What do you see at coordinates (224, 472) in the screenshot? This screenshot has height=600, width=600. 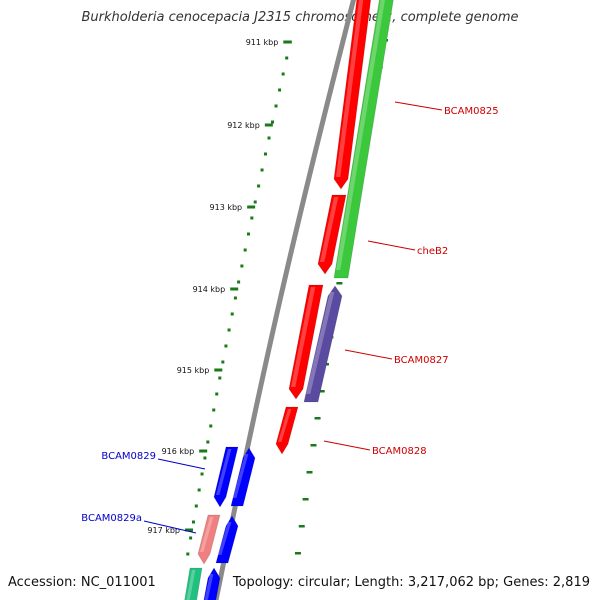 I see `gene-arrow-blue-1-shine` at bounding box center [224, 472].